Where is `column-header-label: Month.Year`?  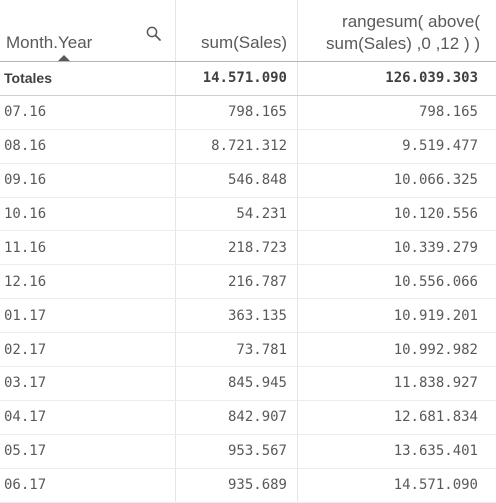
column-header-label: Month.Year is located at coordinates (49, 42).